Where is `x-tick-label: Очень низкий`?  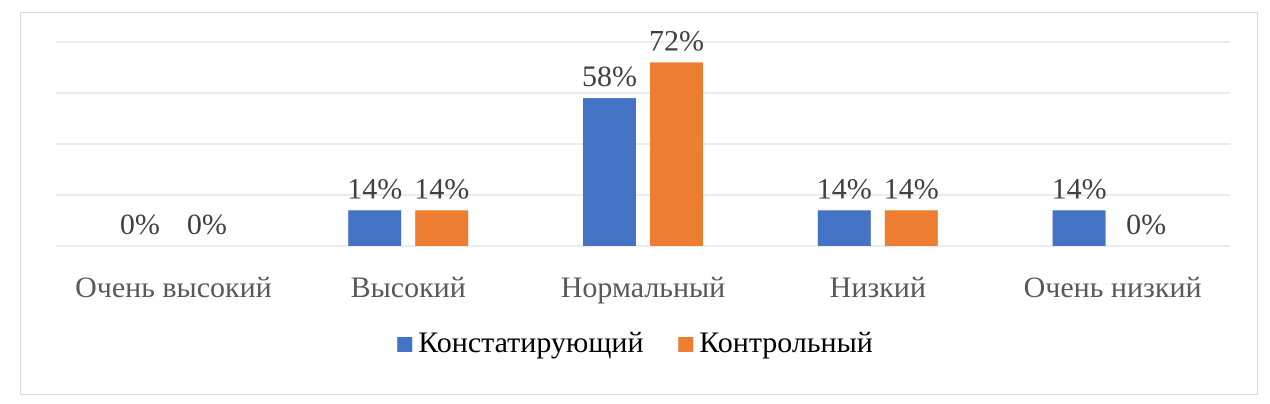
x-tick-label: Очень низкий is located at coordinates (1113, 287).